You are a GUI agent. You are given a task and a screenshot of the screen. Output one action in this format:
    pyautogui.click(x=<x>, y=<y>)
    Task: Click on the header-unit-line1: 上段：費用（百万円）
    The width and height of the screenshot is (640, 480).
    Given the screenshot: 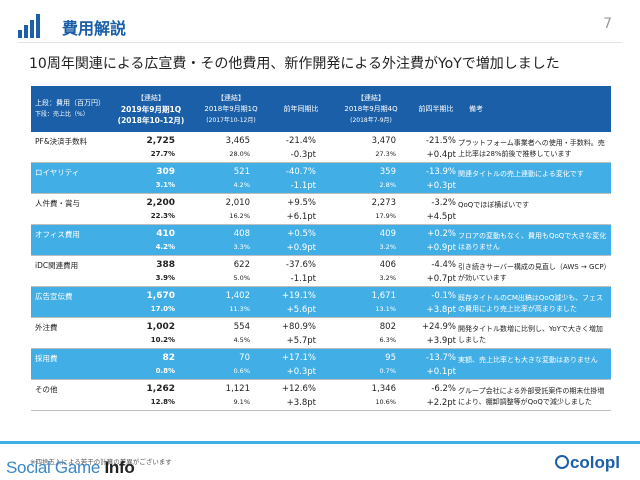 What is the action you would take?
    pyautogui.click(x=70, y=103)
    